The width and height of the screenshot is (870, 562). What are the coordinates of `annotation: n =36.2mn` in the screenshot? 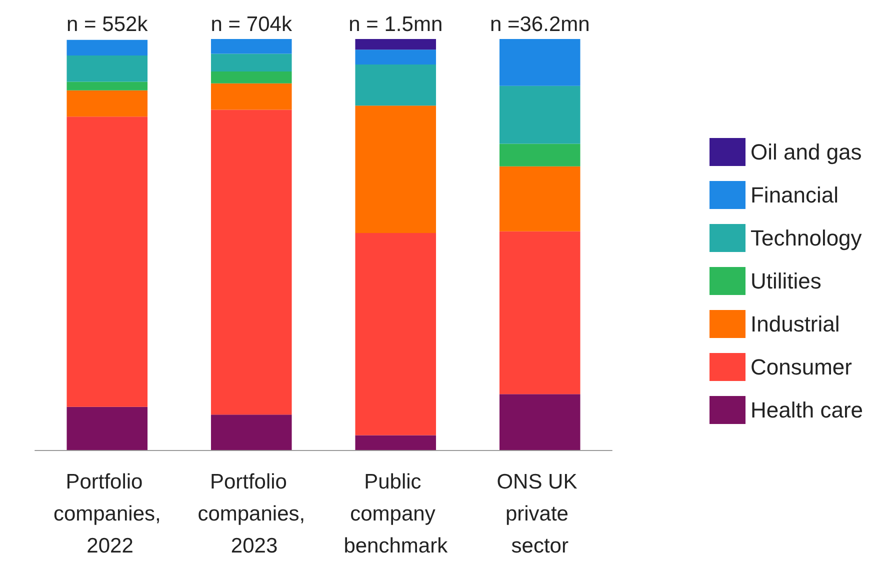 It's located at (540, 24).